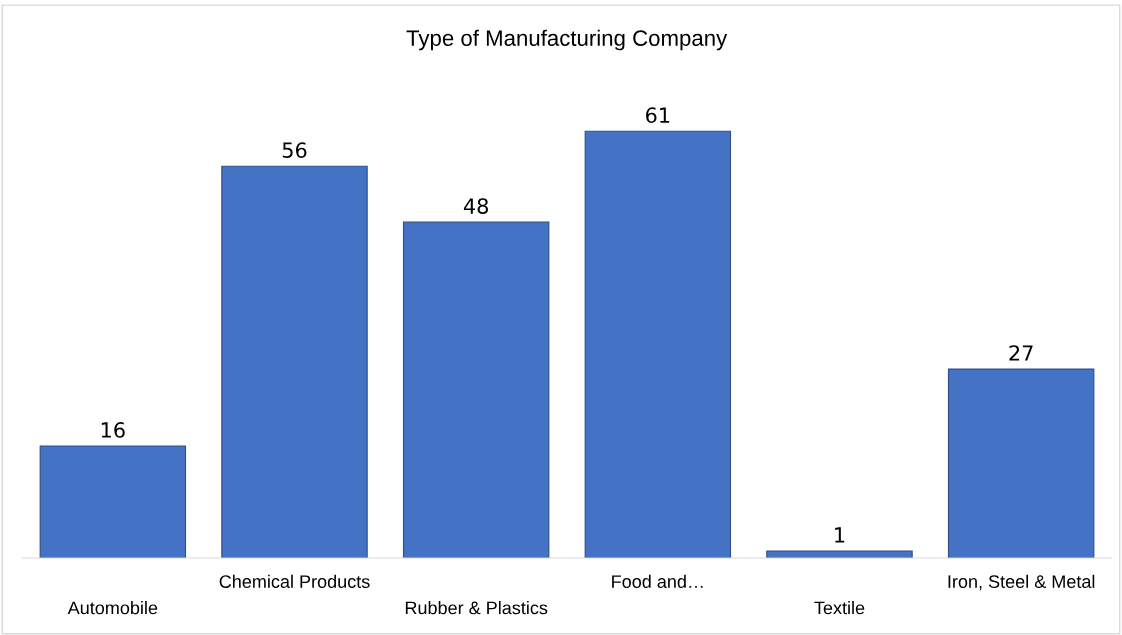 Image resolution: width=1122 pixels, height=635 pixels. I want to click on chart-title: Type of Manufacturing Company, so click(567, 40).